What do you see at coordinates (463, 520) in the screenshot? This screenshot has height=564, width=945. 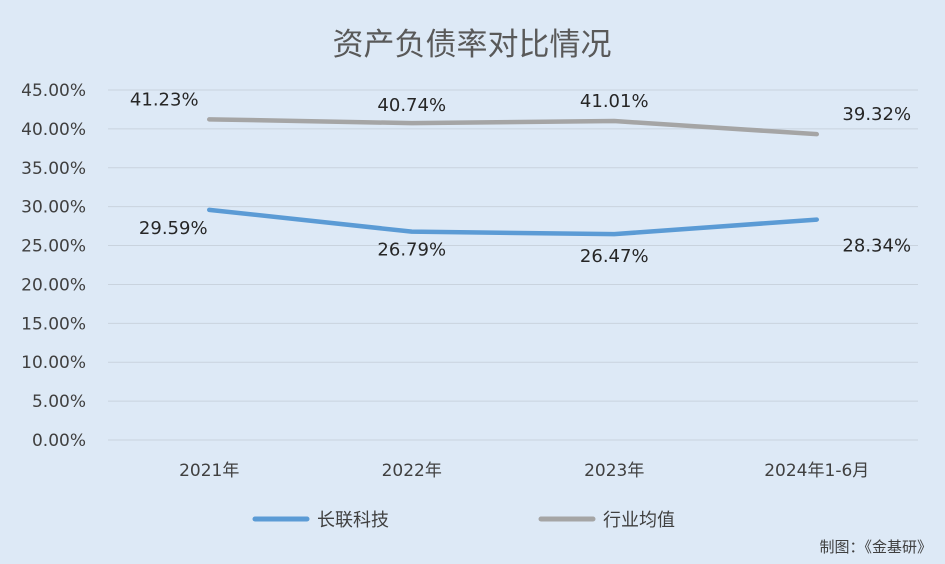 I see `legend: 长联科技 行业均值` at bounding box center [463, 520].